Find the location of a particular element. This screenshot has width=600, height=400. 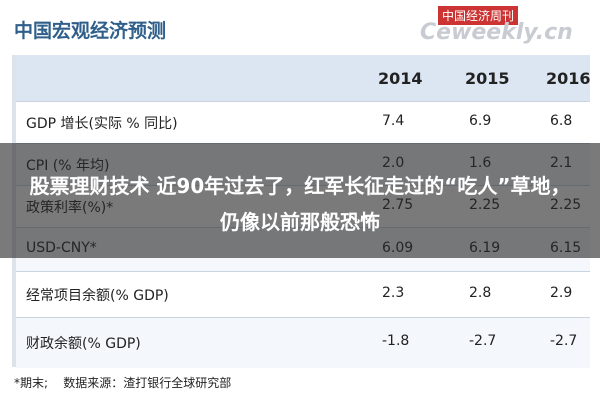

title: 中国宏观经济预测 is located at coordinates (90, 31).